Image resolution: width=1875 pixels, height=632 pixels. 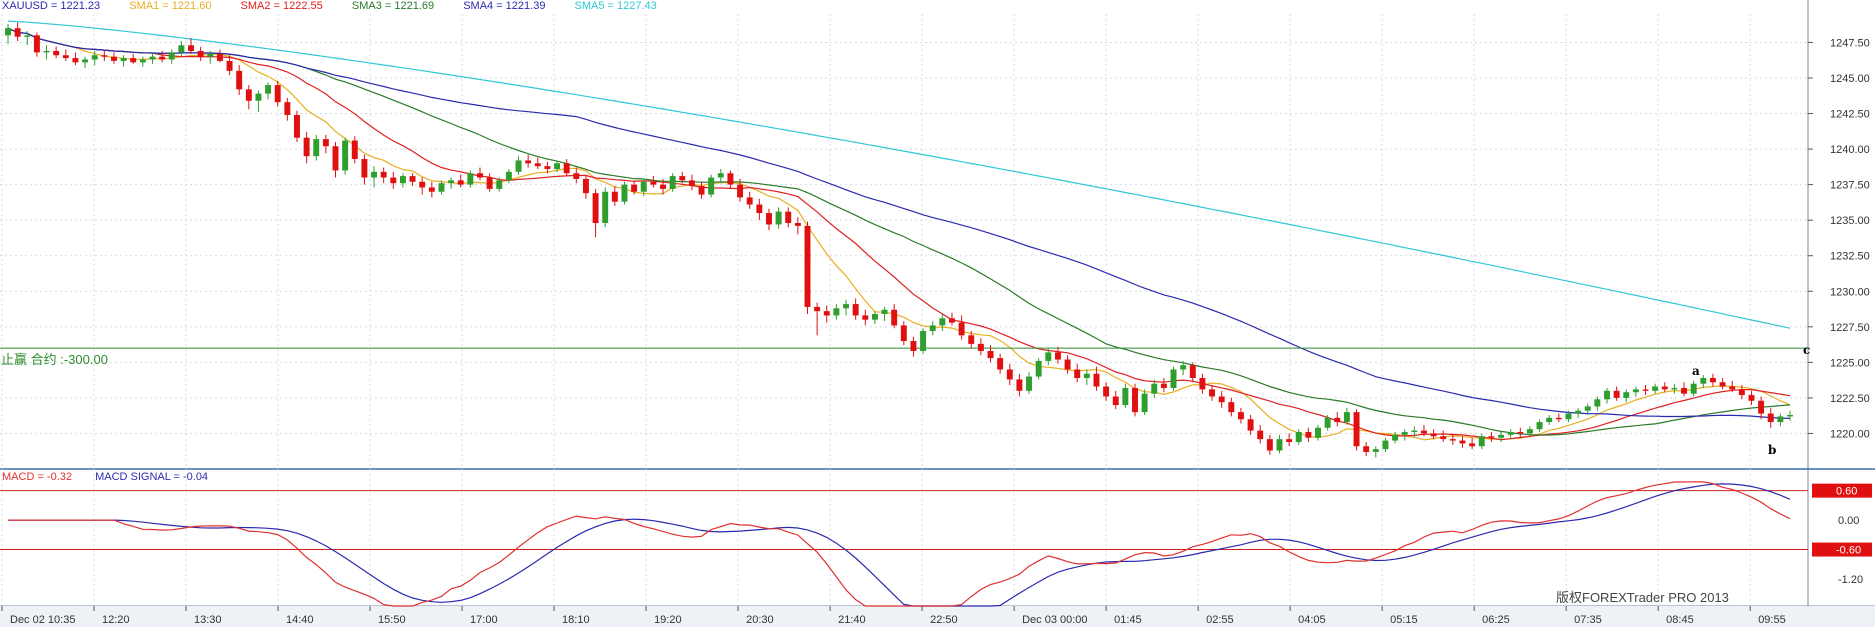 I want to click on stop-line-label: 止赢 合约 :-300.00, so click(x=54, y=359).